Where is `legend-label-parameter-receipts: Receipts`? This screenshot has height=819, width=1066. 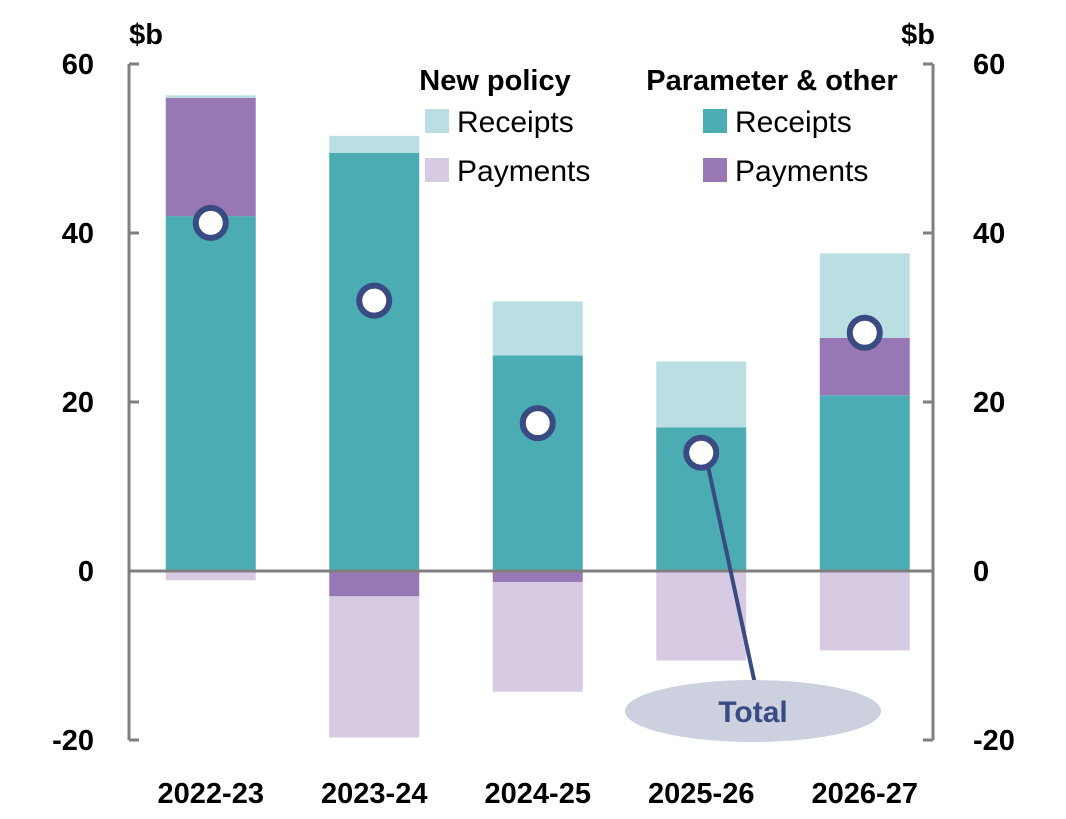 legend-label-parameter-receipts: Receipts is located at coordinates (793, 122).